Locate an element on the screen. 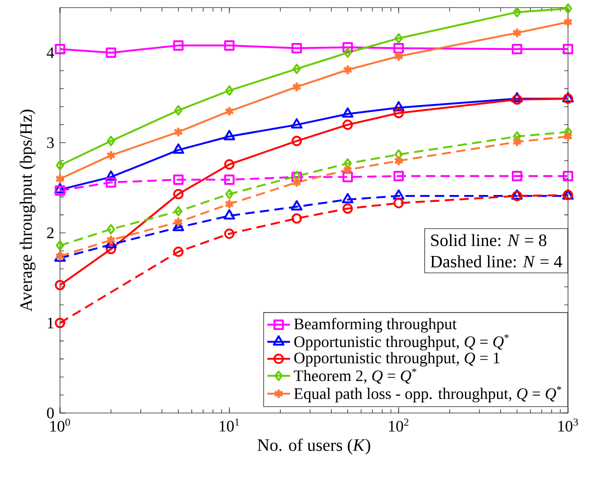 The width and height of the screenshot is (590, 481). x-axis-title: No. of users (K) is located at coordinates (314, 446).